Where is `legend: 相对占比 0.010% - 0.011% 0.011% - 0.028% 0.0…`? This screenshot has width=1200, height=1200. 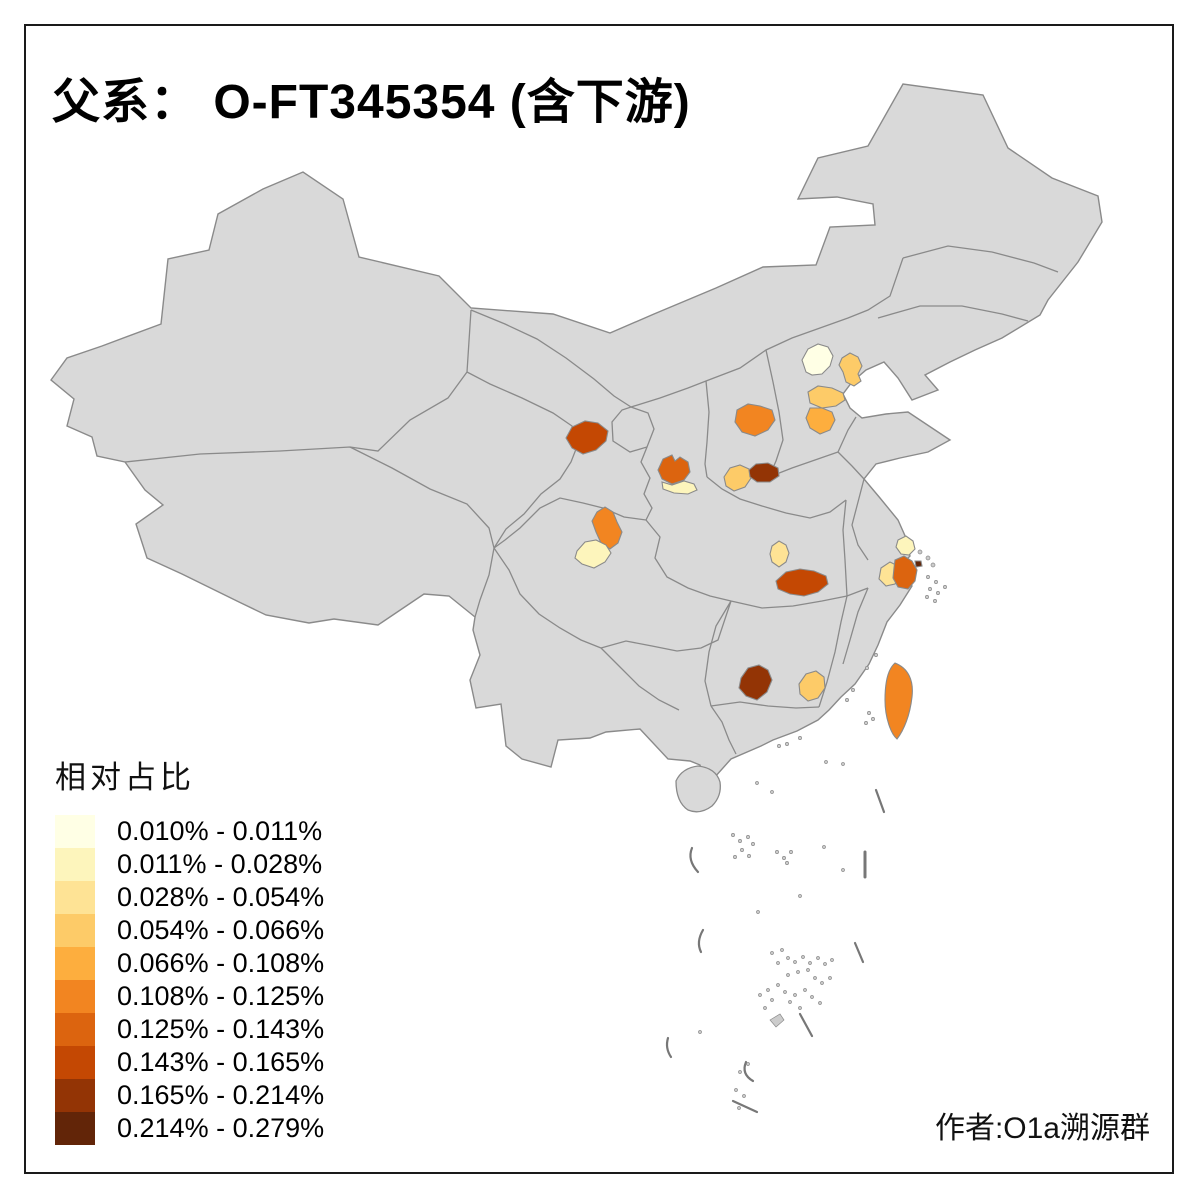 legend: 相对占比 0.010% - 0.011% 0.011% - 0.028% 0.0… is located at coordinates (189, 948).